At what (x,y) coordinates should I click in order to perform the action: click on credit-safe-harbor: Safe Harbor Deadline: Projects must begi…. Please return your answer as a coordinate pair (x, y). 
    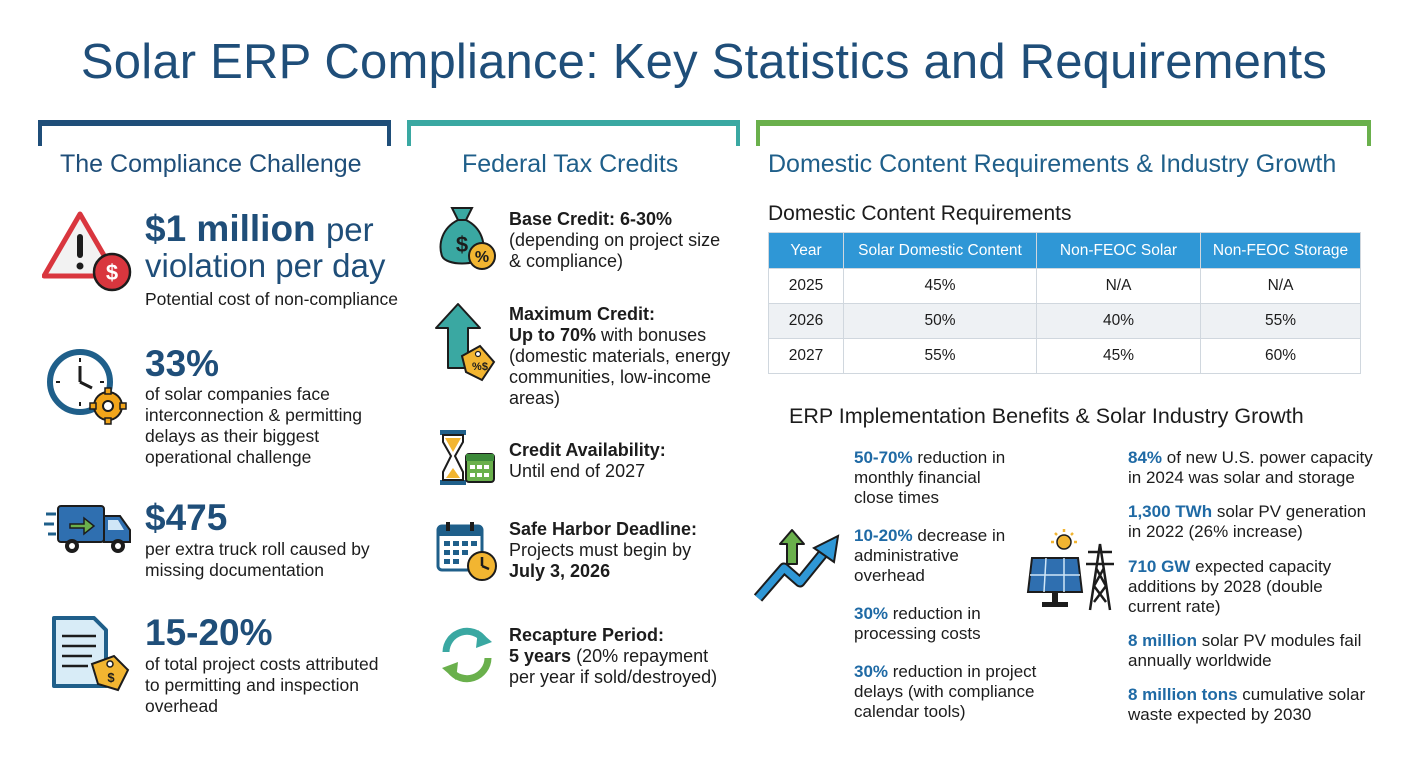
    Looking at the image, I should click on (621, 550).